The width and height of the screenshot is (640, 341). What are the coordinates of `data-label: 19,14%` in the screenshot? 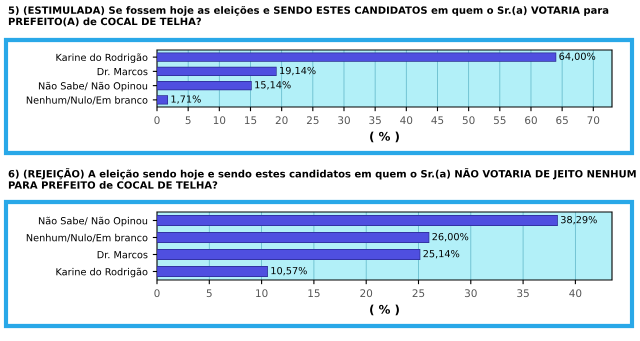 It's located at (298, 71).